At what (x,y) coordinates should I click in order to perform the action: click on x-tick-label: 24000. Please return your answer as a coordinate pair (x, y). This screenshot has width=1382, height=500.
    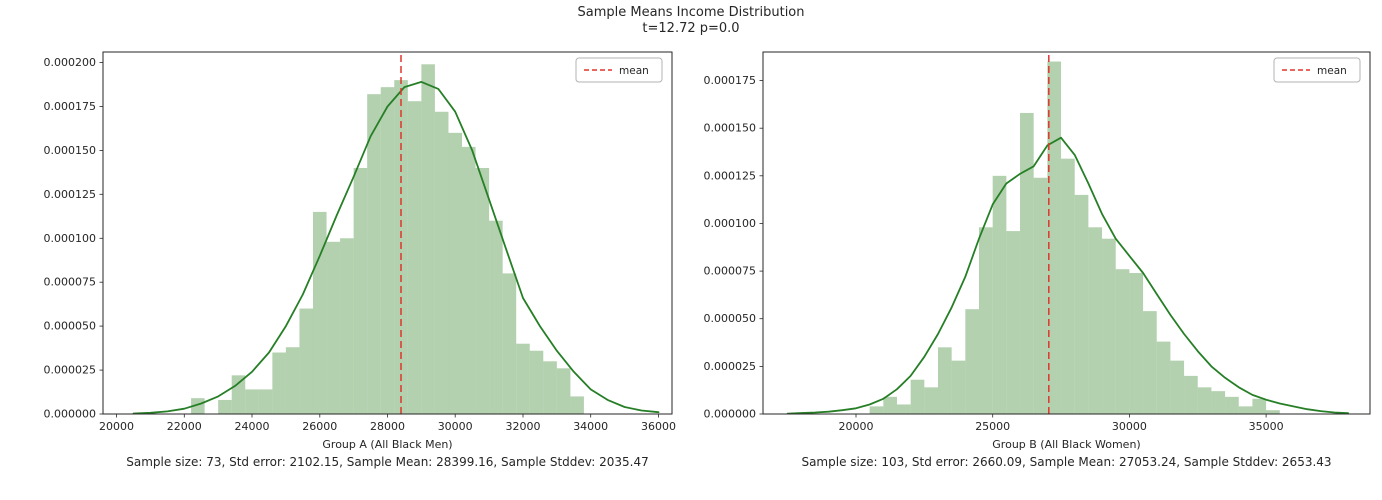
    Looking at the image, I should click on (252, 426).